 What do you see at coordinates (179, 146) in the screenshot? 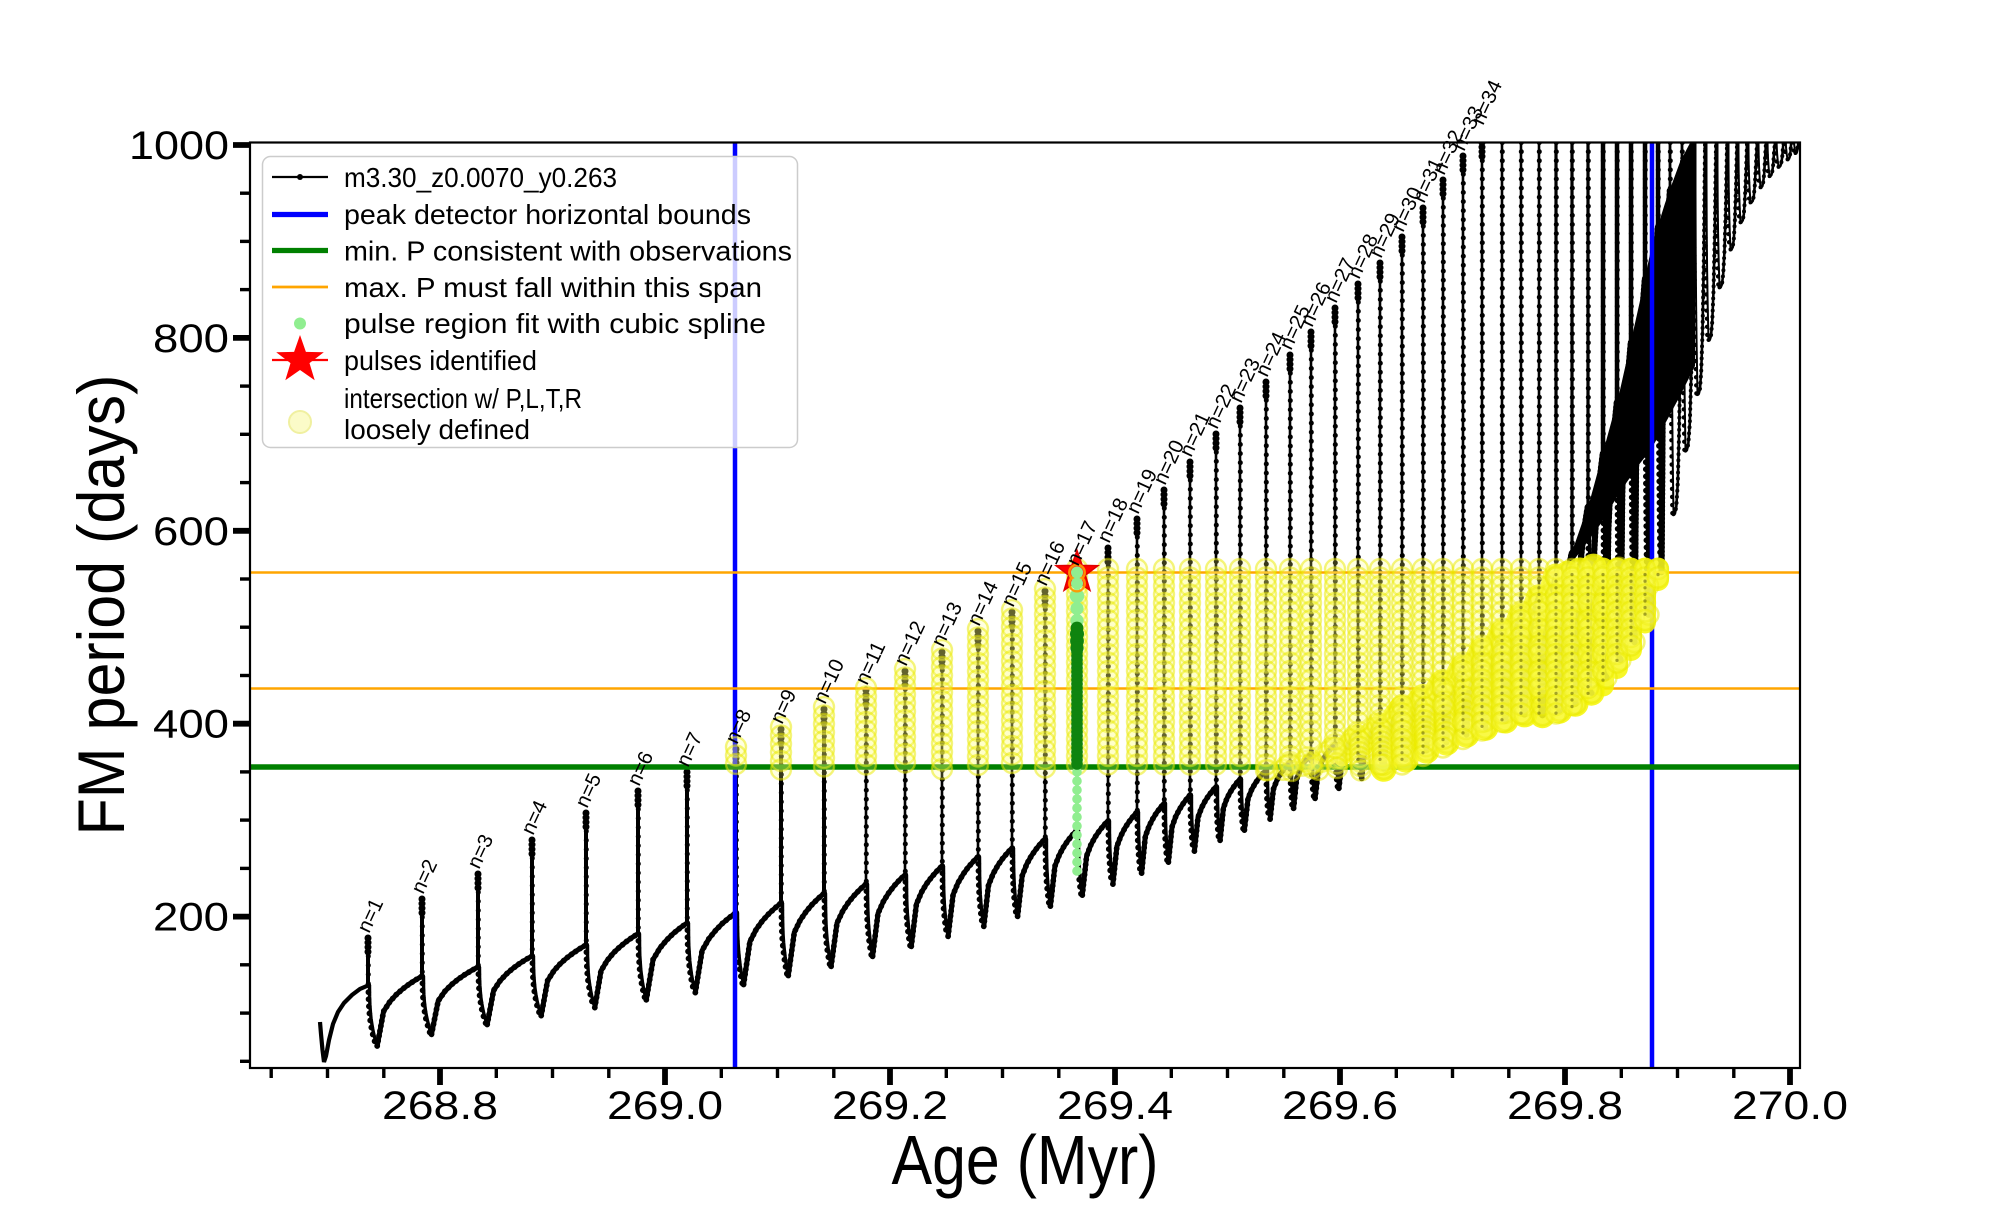
I see `svg-text: 1000` at bounding box center [179, 146].